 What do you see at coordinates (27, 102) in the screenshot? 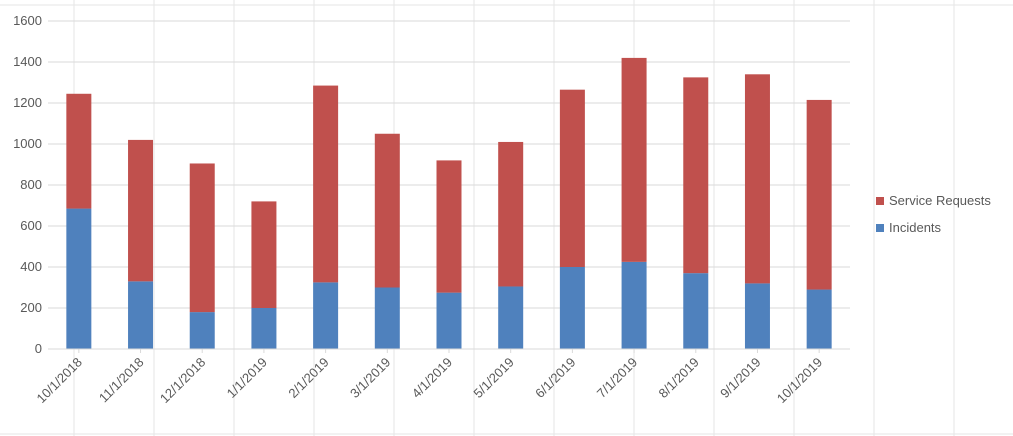
I see `y-tick-label: 1200` at bounding box center [27, 102].